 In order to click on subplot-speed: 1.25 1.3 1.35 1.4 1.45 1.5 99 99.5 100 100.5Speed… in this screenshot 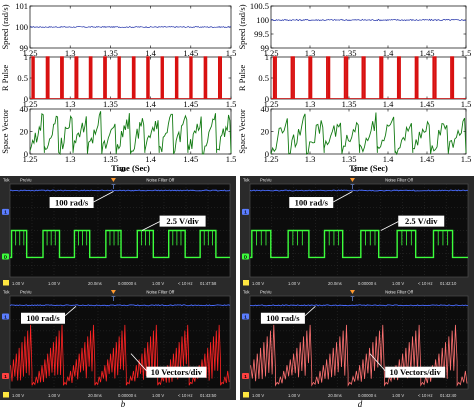, I will do `click(354, 29)`.